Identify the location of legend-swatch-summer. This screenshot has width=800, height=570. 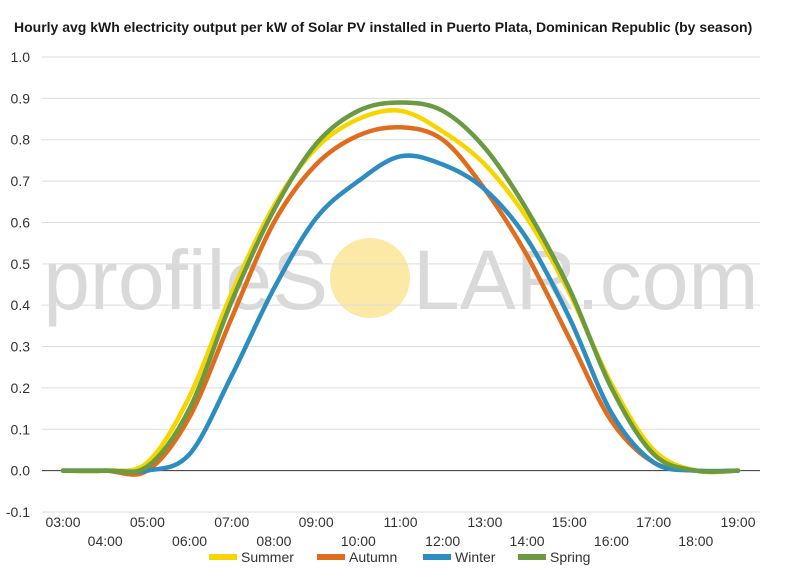
(223, 557).